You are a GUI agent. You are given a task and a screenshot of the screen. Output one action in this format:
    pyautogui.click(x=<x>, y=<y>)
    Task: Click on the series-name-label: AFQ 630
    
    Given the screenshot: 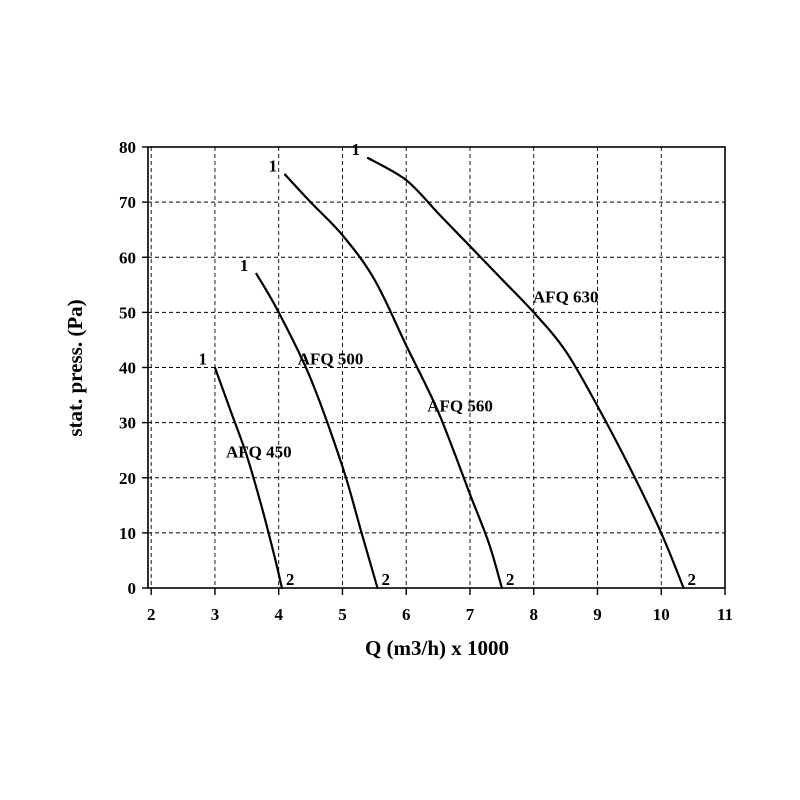 What is the action you would take?
    pyautogui.click(x=566, y=296)
    